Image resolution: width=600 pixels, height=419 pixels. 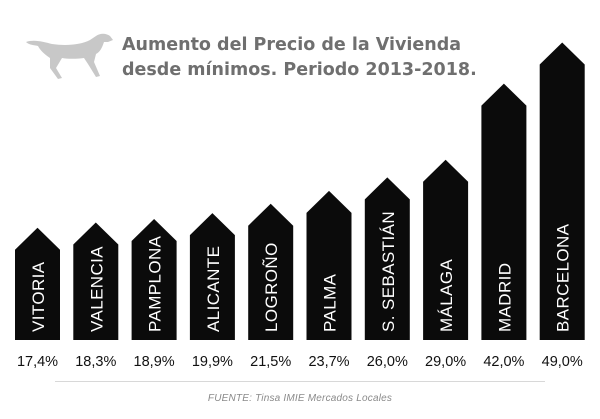 What do you see at coordinates (38, 296) in the screenshot?
I see `category-label: VITORIA` at bounding box center [38, 296].